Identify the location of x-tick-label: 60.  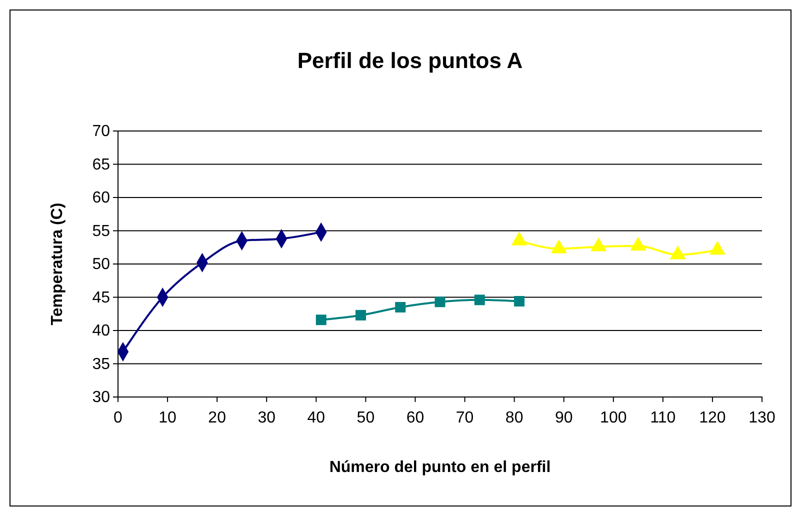
(415, 418).